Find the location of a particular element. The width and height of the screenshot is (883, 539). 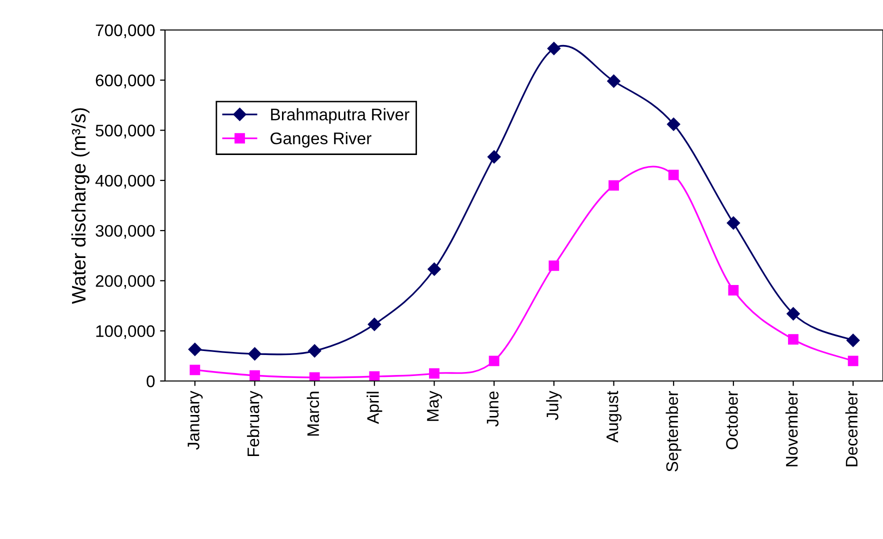

x-tick-label: May is located at coordinates (434, 405).